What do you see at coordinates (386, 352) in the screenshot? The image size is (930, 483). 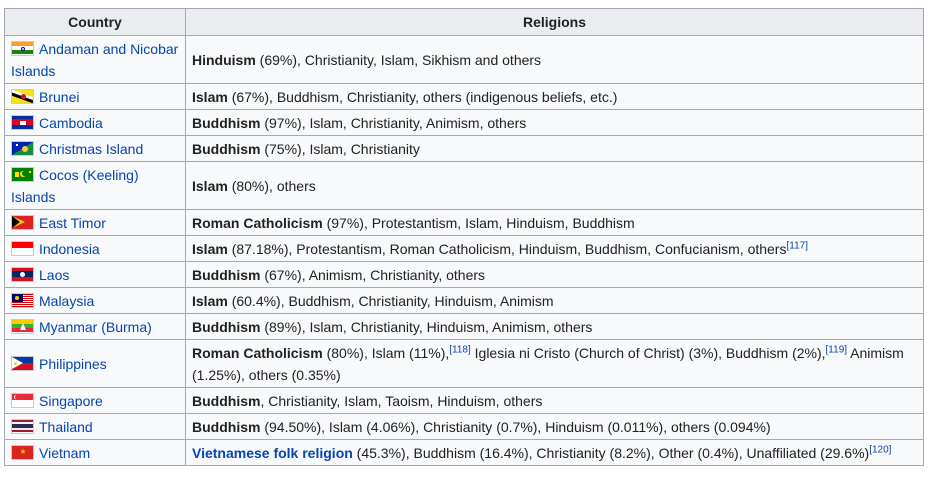 I see `religion-details: (80%), Islam (11%),` at bounding box center [386, 352].